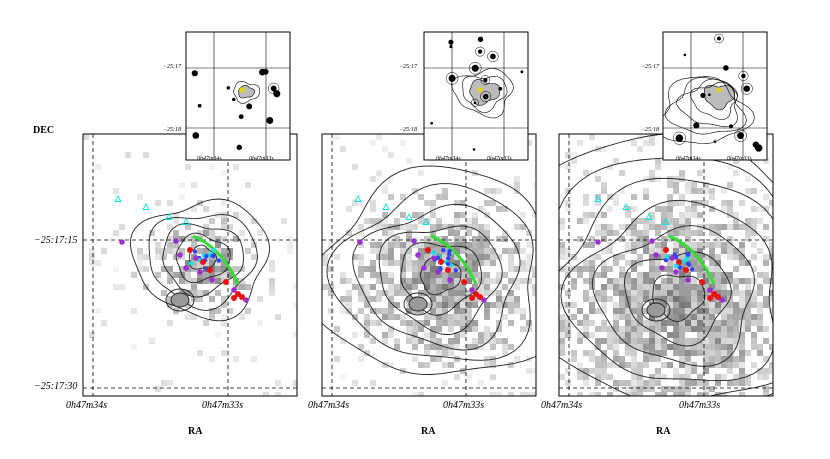 The image size is (830, 459). What do you see at coordinates (172, 67) in the screenshot?
I see `inset1-dec-1: −25:17` at bounding box center [172, 67].